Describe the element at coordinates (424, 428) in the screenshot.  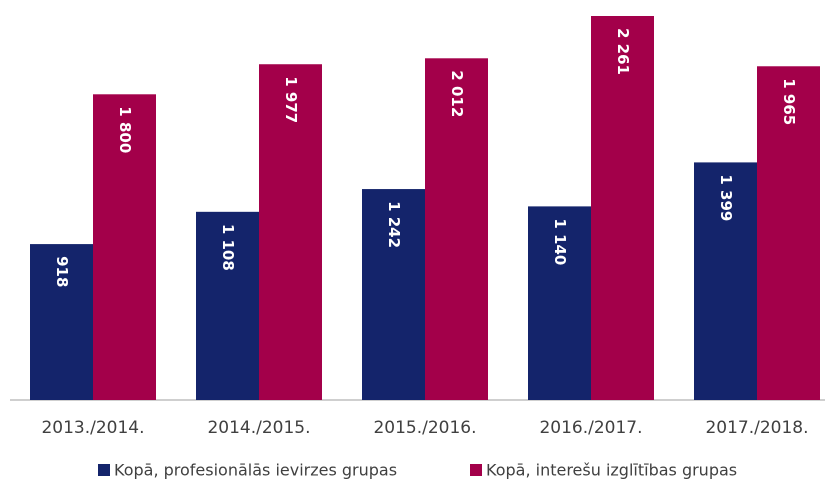
I see `x-tick-label: 2015./2016.` at that location.